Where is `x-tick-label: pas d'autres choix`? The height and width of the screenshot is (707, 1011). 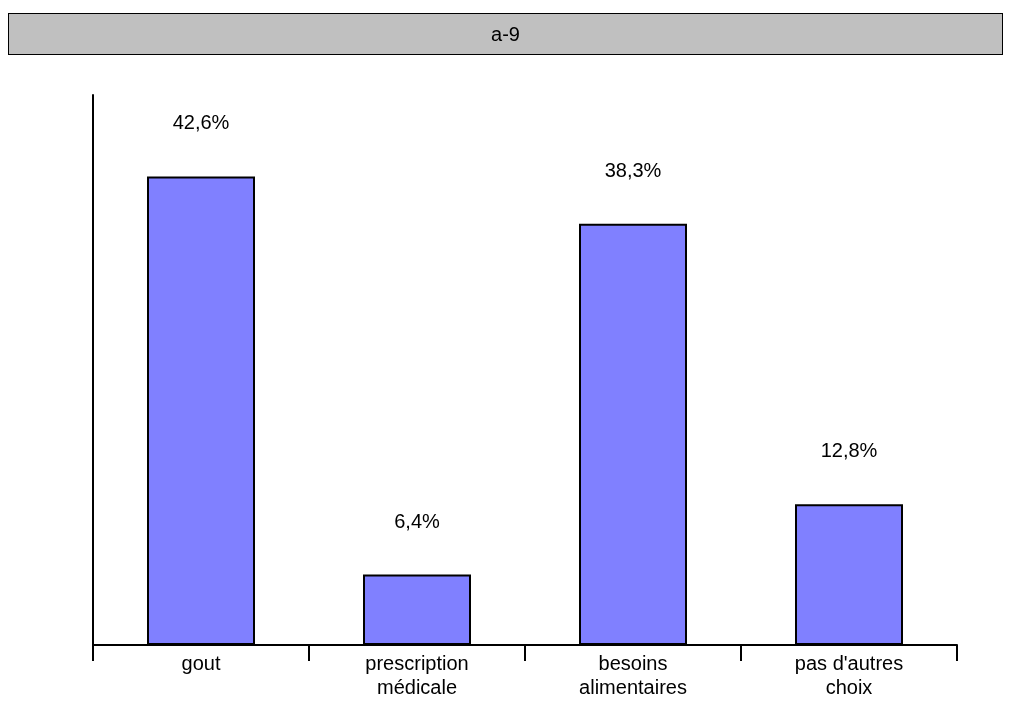 x-tick-label: pas d'autres choix is located at coordinates (849, 675).